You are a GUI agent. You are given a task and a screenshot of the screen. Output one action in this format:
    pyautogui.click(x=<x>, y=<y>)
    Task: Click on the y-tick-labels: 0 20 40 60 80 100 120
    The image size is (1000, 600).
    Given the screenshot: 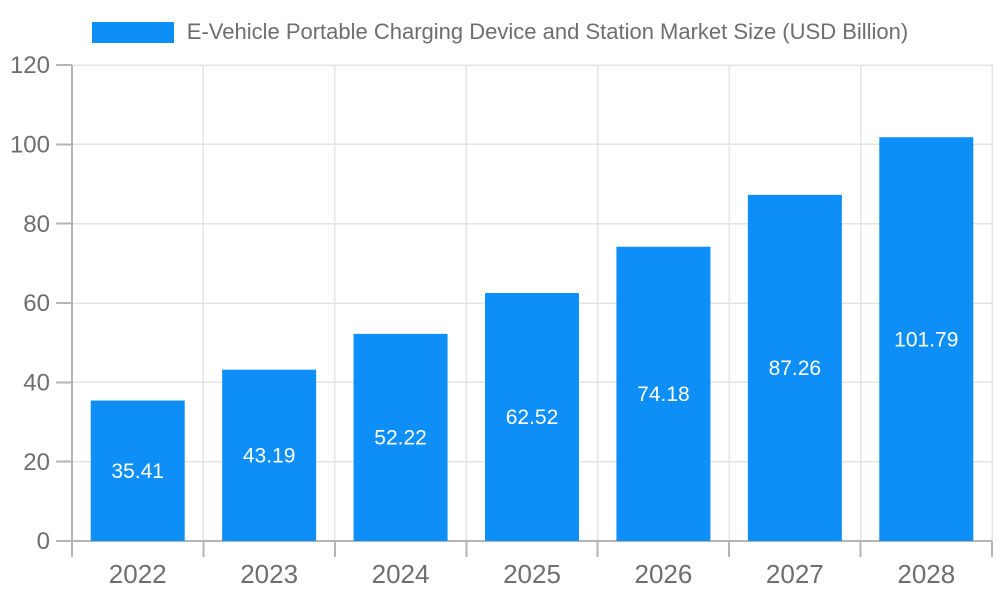 What is the action you would take?
    pyautogui.click(x=30, y=303)
    